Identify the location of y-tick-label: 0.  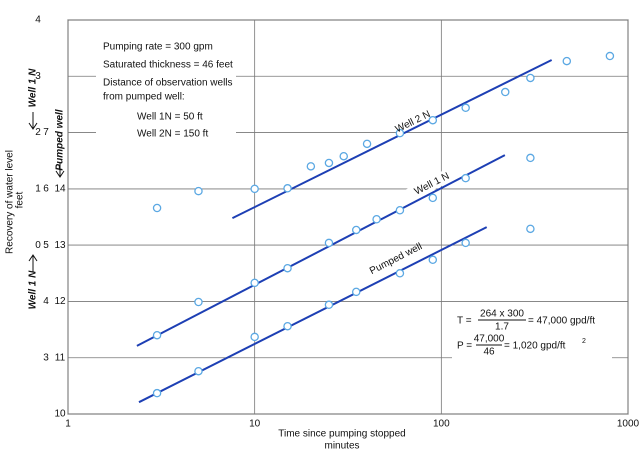
(38, 245).